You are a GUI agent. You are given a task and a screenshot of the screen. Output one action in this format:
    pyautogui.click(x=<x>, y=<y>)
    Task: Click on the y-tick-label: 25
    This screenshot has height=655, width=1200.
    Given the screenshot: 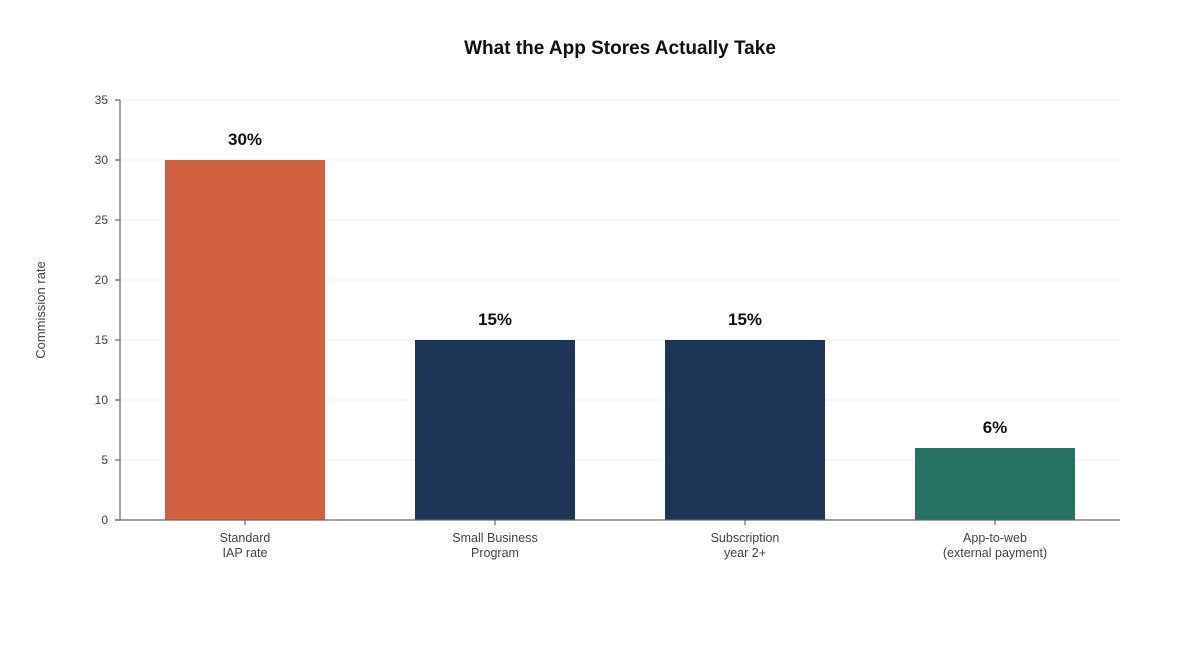 What is the action you would take?
    pyautogui.click(x=102, y=220)
    